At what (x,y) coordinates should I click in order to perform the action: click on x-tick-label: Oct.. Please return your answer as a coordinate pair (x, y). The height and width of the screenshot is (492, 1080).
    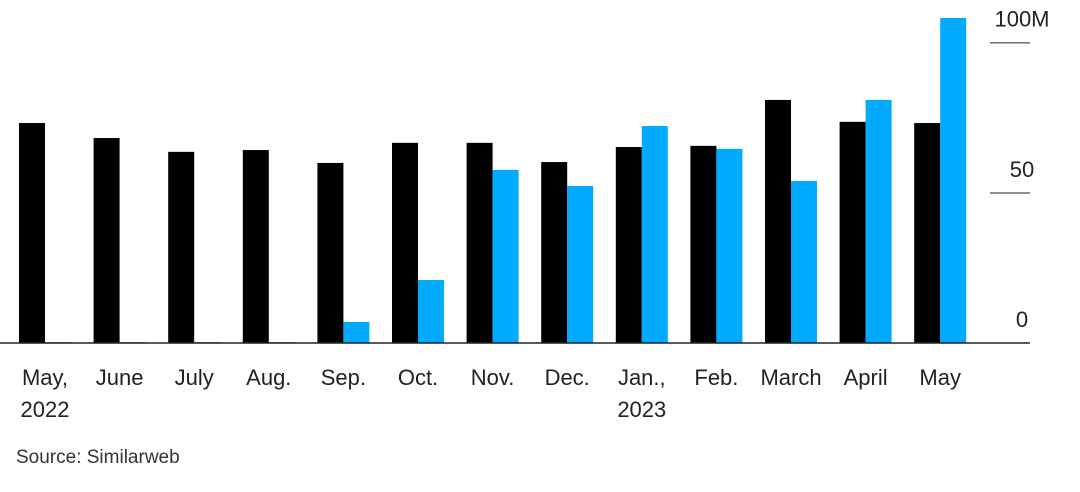
    Looking at the image, I should click on (418, 377).